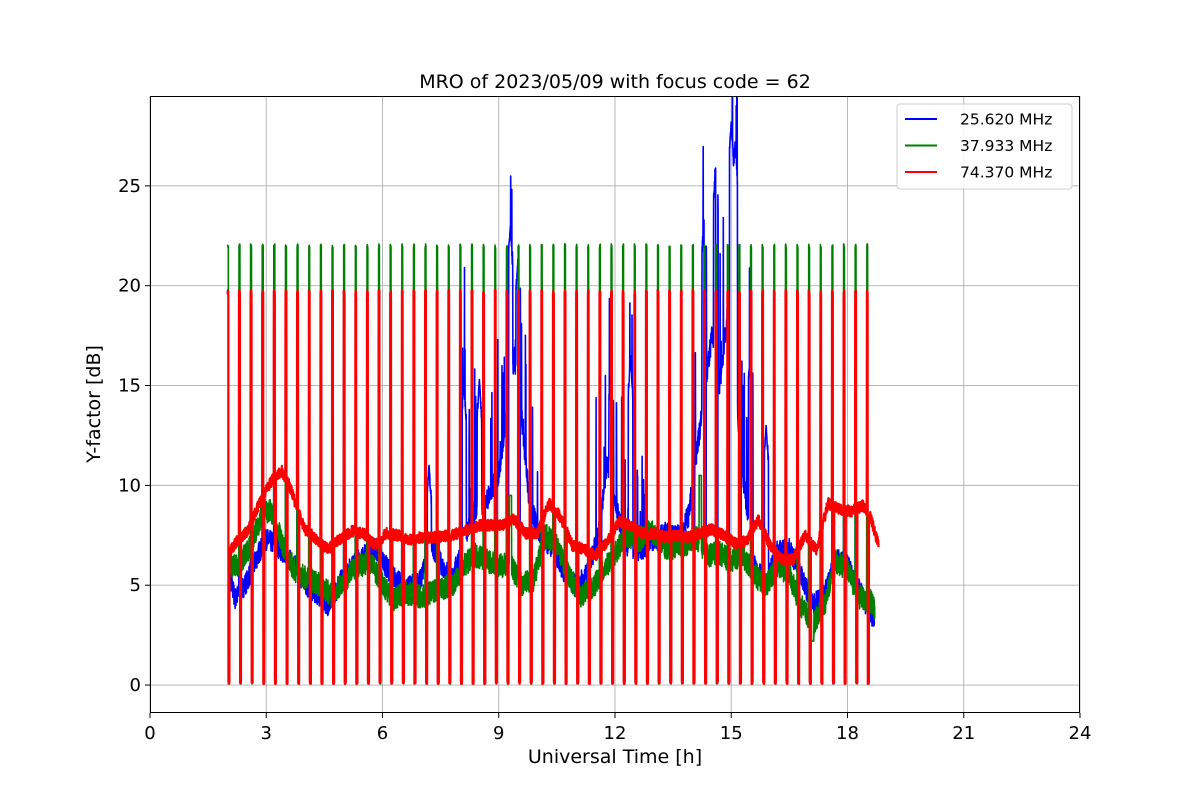 This screenshot has width=1200, height=800. What do you see at coordinates (847, 733) in the screenshot?
I see `x-tick-label: 18` at bounding box center [847, 733].